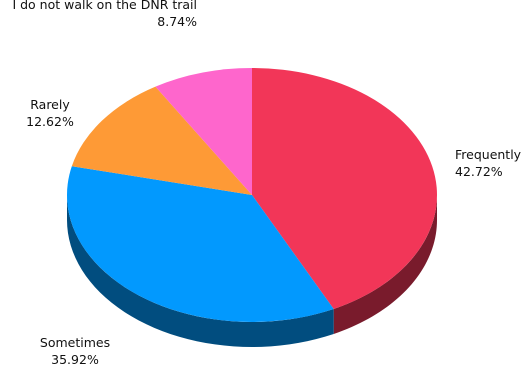 This screenshot has height=371, width=529. What do you see at coordinates (50, 104) in the screenshot?
I see `category-label: Rarely` at bounding box center [50, 104].